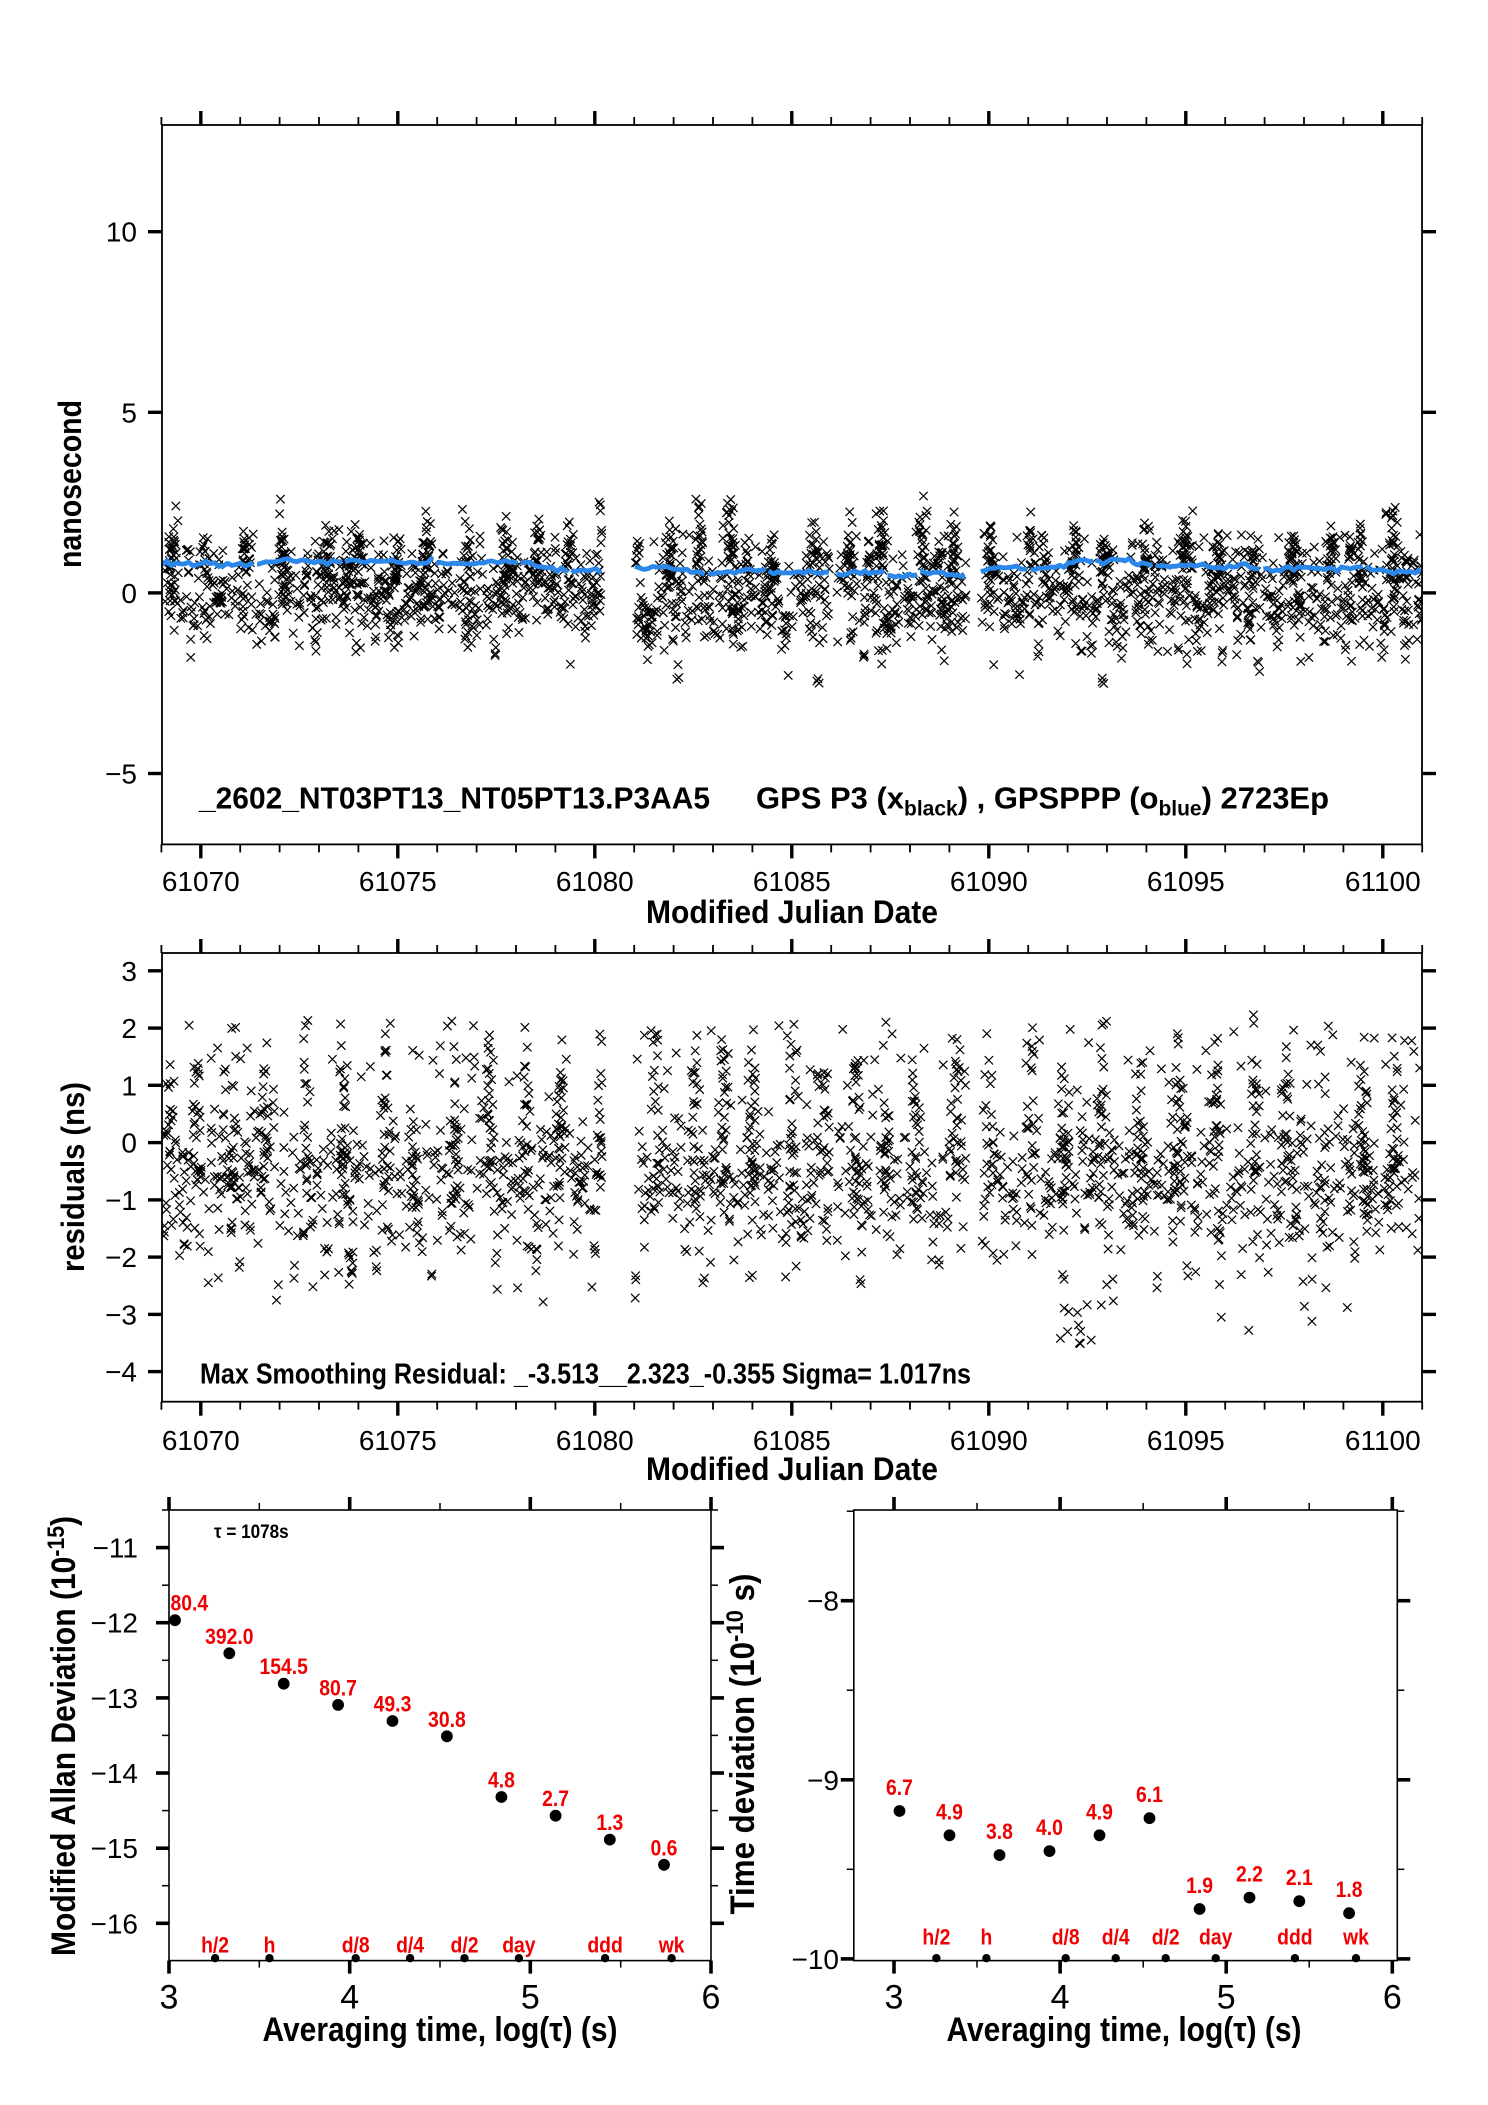 This screenshot has width=1488, height=2105. What do you see at coordinates (63, 1736) in the screenshot?
I see `svg-text:Modified Allan Deviation (10-1: Modified Allan Deviation (10-15)` at bounding box center [63, 1736].